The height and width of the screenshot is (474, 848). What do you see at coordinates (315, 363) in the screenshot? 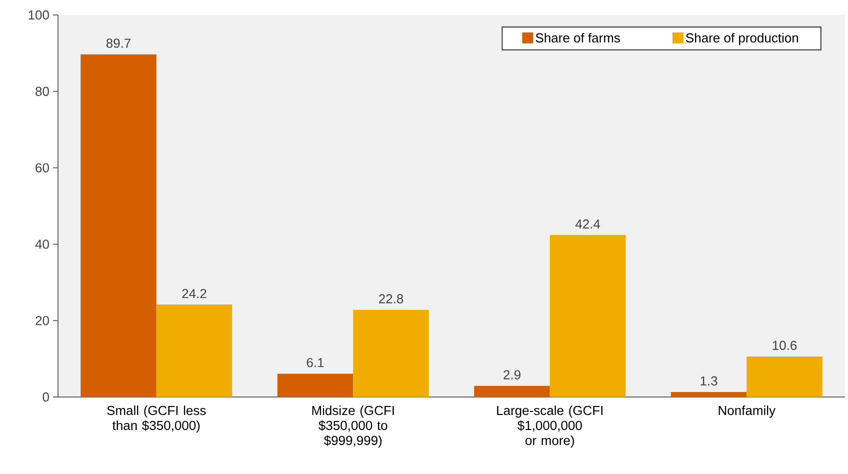
I see `data-label: 6.1` at bounding box center [315, 363].